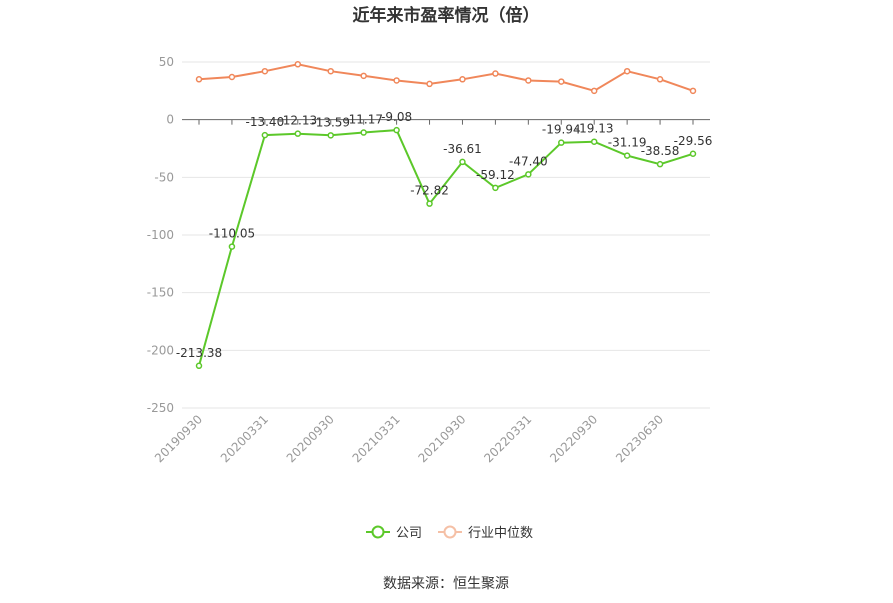 The image size is (893, 603). Describe the element at coordinates (660, 151) in the screenshot. I see `data-label: -38.58` at that location.